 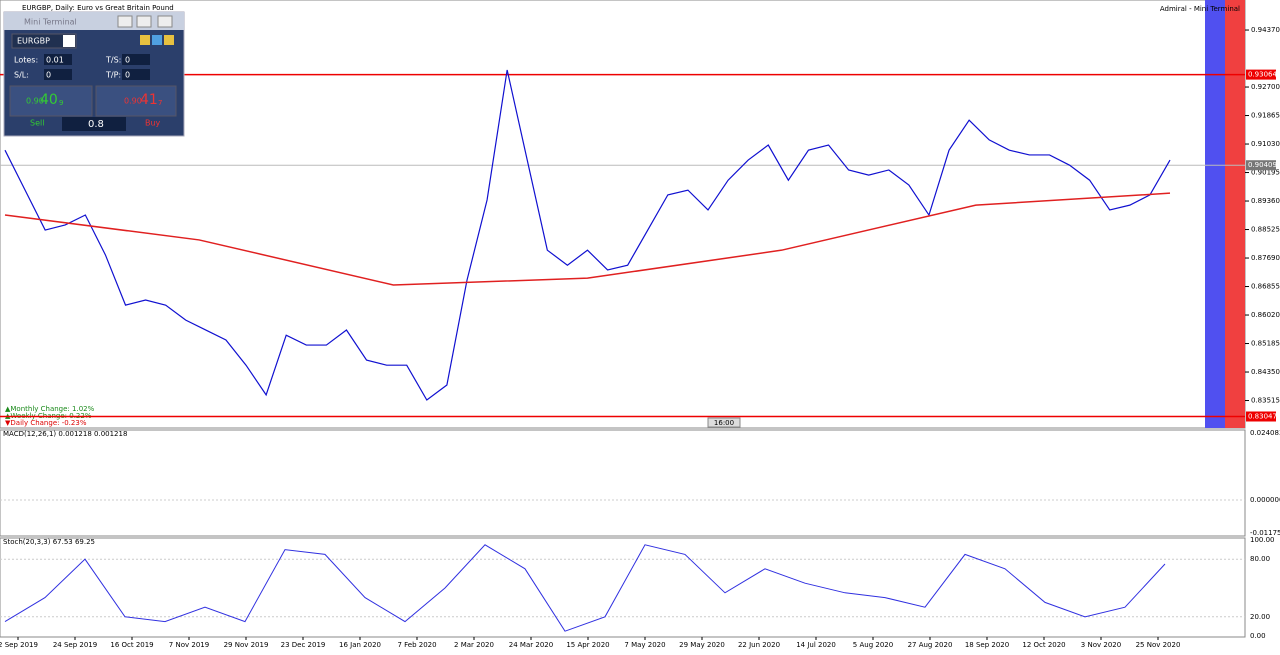 I want to click on tp-label: T/P:, so click(x=113, y=75).